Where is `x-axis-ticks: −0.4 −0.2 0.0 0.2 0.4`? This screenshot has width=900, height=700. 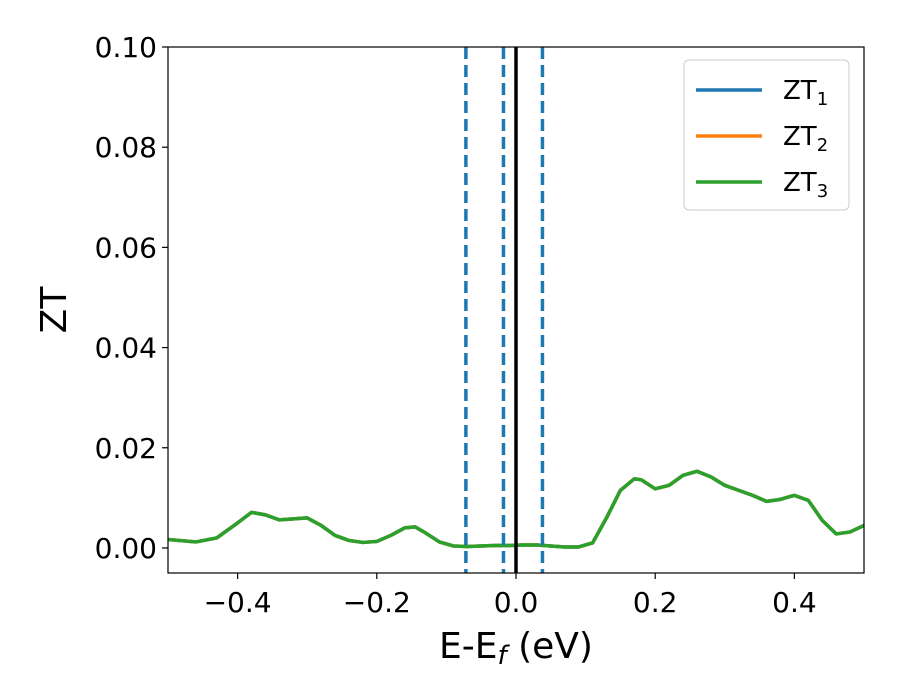 x-axis-ticks: −0.4 −0.2 0.0 0.2 0.4 is located at coordinates (510, 596).